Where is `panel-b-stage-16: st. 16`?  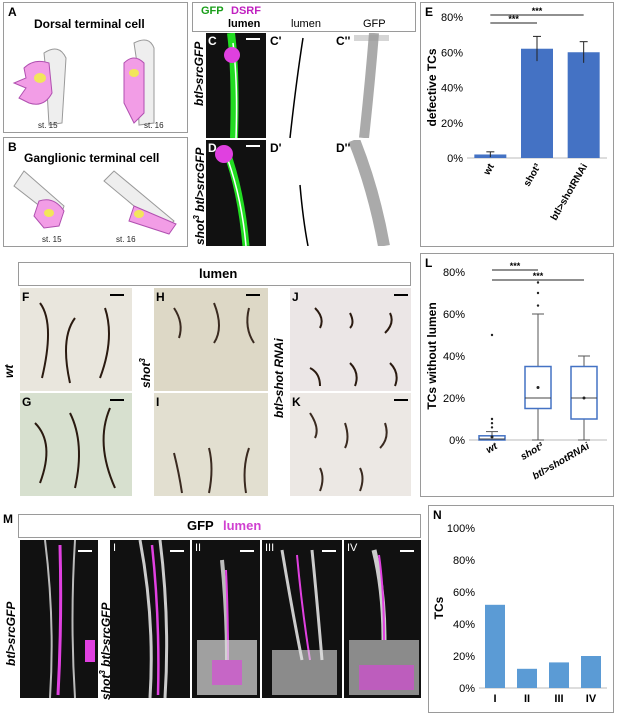
panel-b-stage-16: st. 16 is located at coordinates (126, 239).